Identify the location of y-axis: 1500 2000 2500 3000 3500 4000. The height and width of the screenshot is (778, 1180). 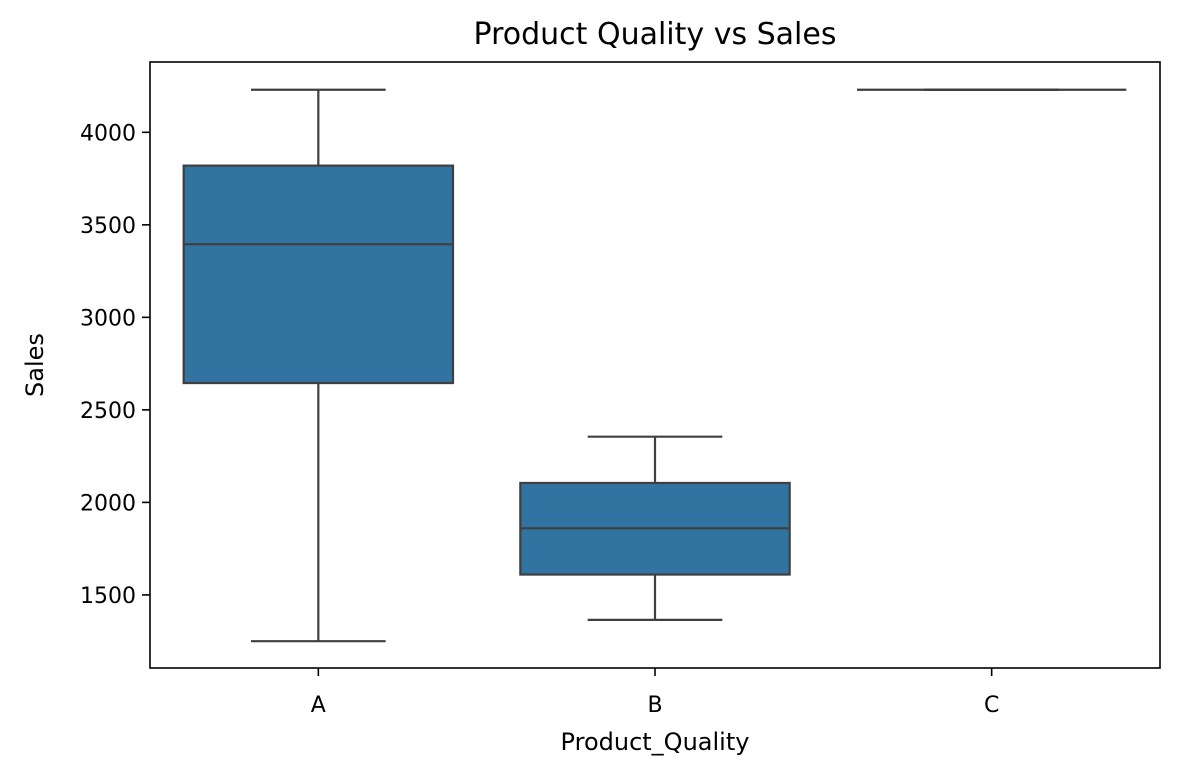
(115, 365).